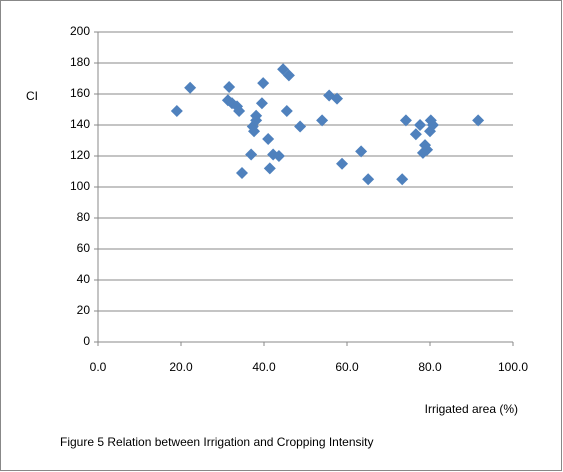  What do you see at coordinates (80, 186) in the screenshot?
I see `y-tick-label: 100` at bounding box center [80, 186].